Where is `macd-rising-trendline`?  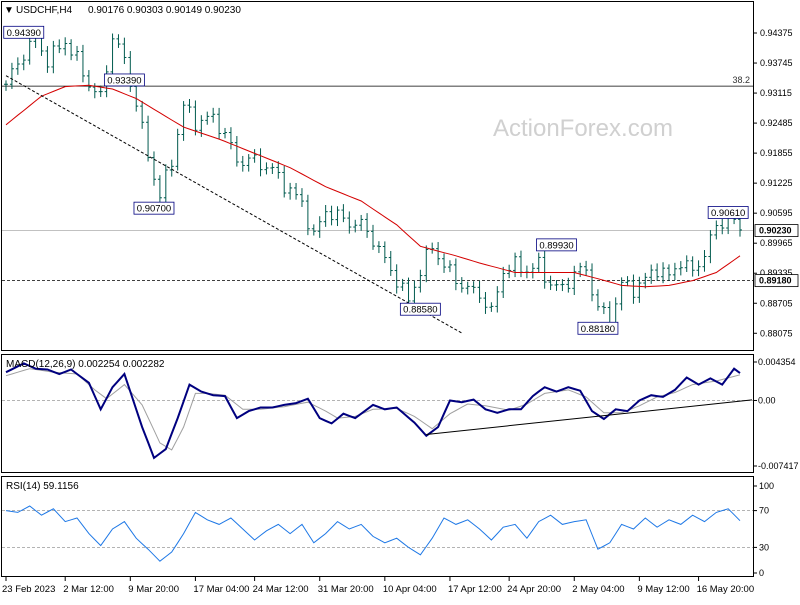
macd-rising-trendline is located at coordinates (589, 417).